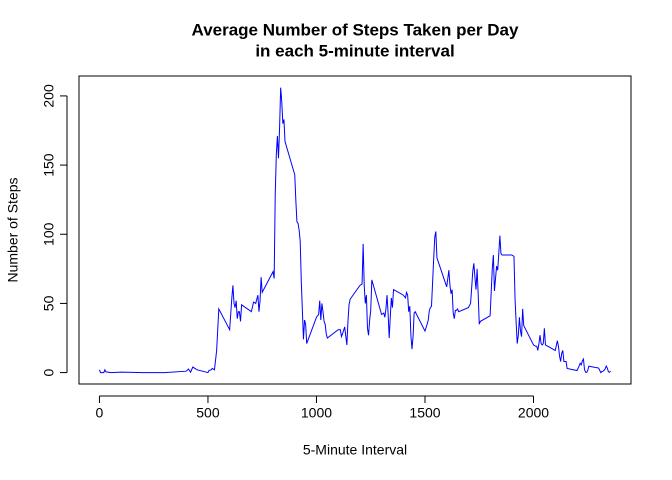  Describe the element at coordinates (49, 96) in the screenshot. I see `y-tick-label: 200` at that location.